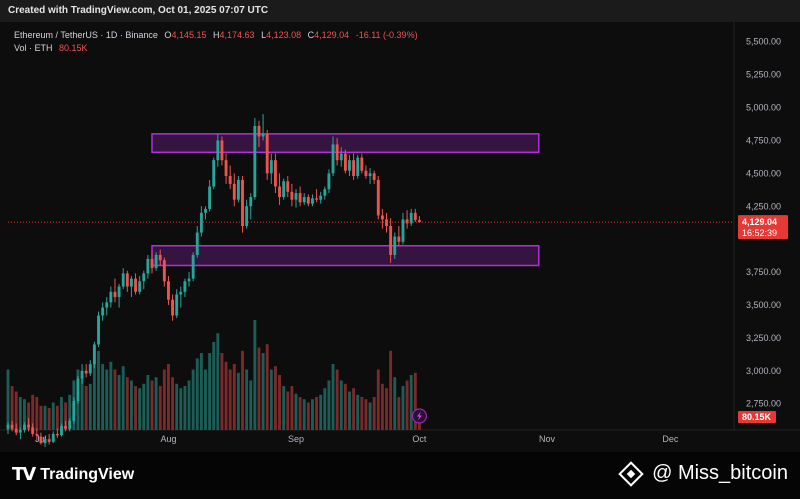  What do you see at coordinates (33, 48) in the screenshot?
I see `legend-volume-label: Vol · ETH` at bounding box center [33, 48].